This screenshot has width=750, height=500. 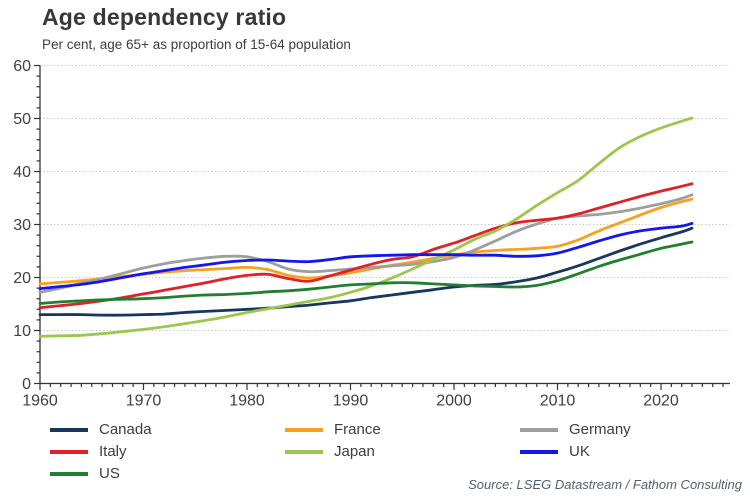 I want to click on legend-item-italy: Italy, so click(x=101, y=452).